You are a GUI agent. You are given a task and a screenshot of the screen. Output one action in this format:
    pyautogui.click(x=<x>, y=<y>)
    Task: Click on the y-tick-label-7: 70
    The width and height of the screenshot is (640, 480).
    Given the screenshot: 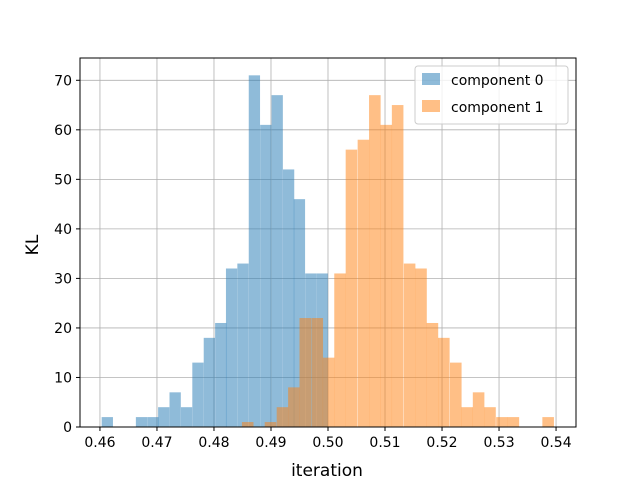 What is the action you would take?
    pyautogui.click(x=63, y=81)
    